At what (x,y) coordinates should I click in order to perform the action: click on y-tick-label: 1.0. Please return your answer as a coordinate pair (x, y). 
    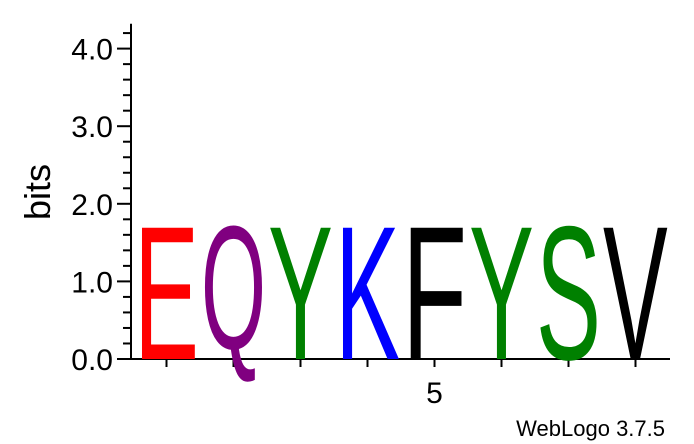
    Looking at the image, I should click on (92, 282).